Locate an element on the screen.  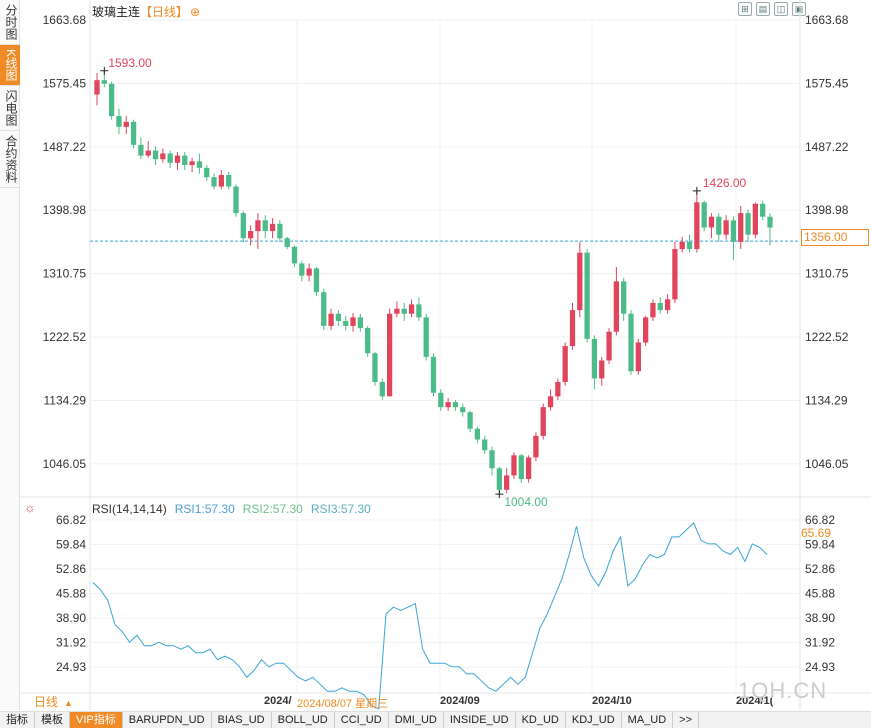
tab-ma: MA_UD is located at coordinates (648, 720).